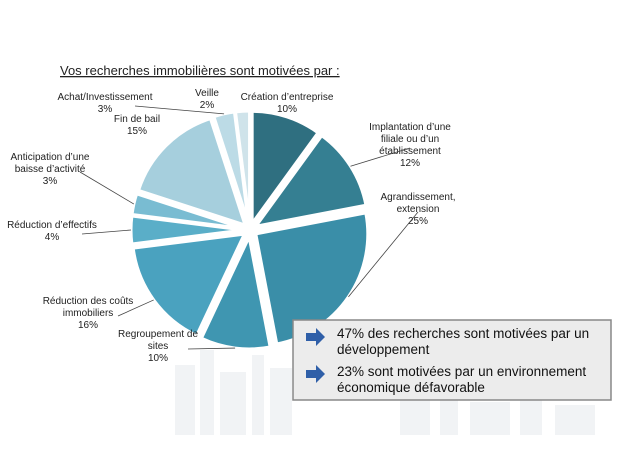 This screenshot has height=465, width=620. Describe the element at coordinates (158, 340) in the screenshot. I see `slice-label: Regroupement de sites` at that location.